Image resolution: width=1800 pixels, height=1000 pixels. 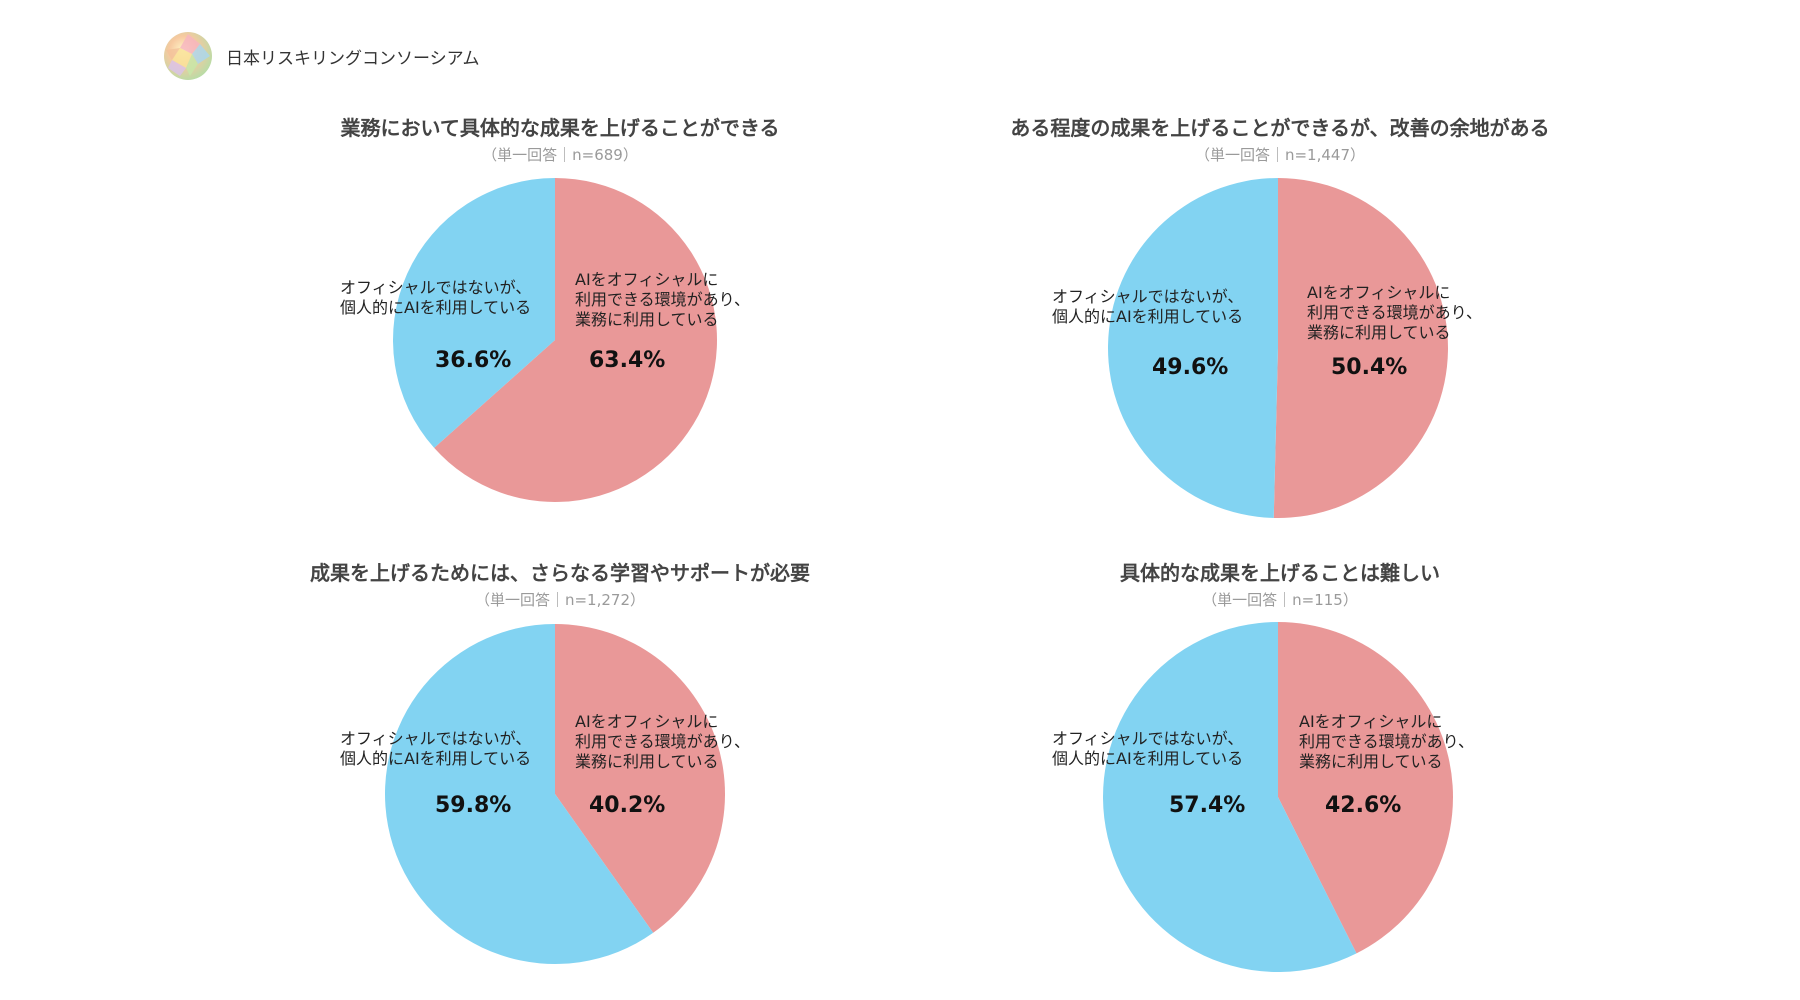 What do you see at coordinates (1363, 805) in the screenshot?
I see `slice-value-official: 42.6%` at bounding box center [1363, 805].